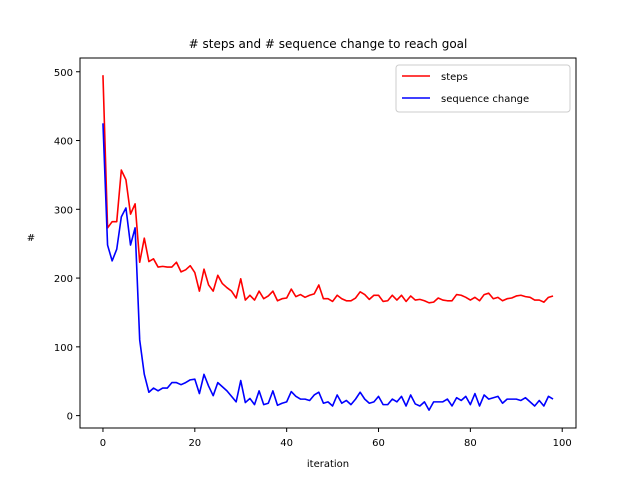 The height and width of the screenshot is (480, 640). Describe the element at coordinates (336, 438) in the screenshot. I see `x-axis: 0 20 40 60 80 100` at that location.